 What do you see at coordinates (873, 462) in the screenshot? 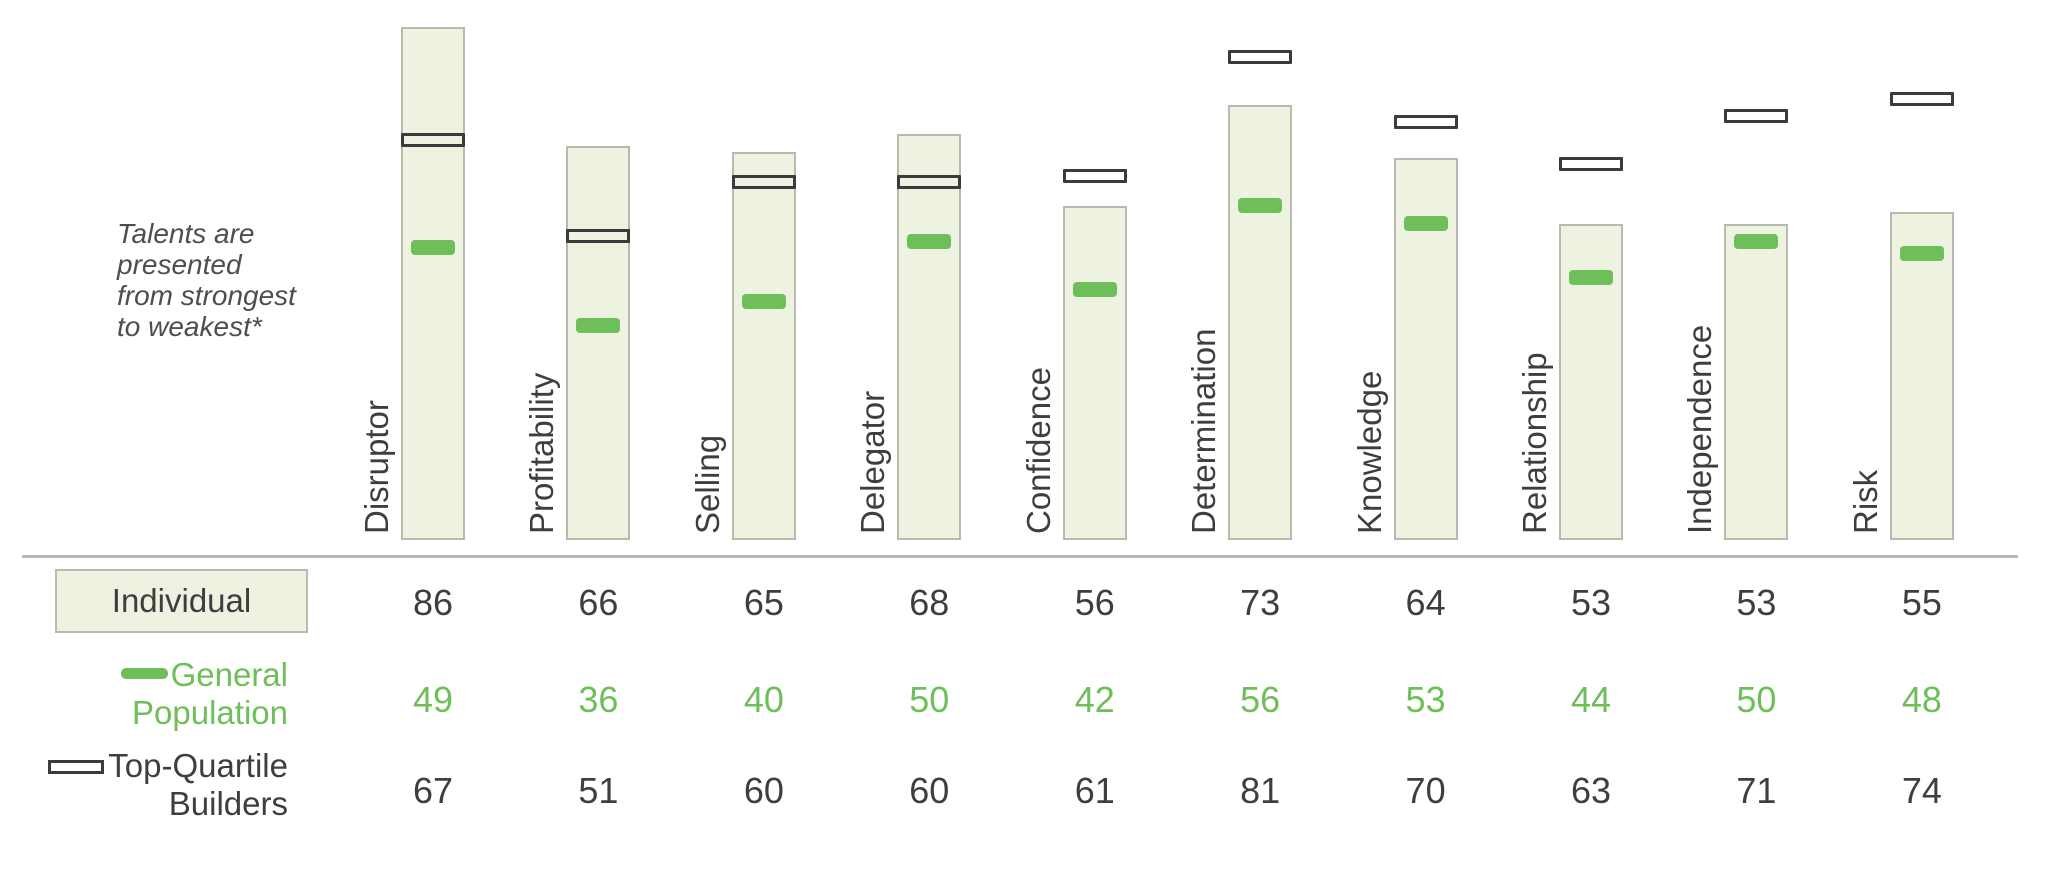
I see `category-label: Delegator` at bounding box center [873, 462].